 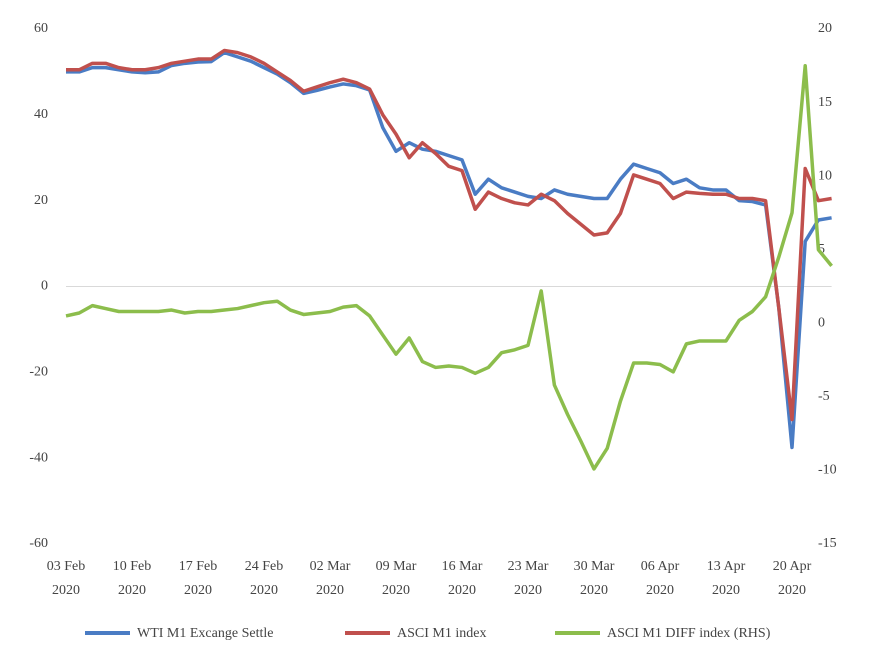 I want to click on x-tick-label: 02 Mar 2020, so click(x=330, y=578).